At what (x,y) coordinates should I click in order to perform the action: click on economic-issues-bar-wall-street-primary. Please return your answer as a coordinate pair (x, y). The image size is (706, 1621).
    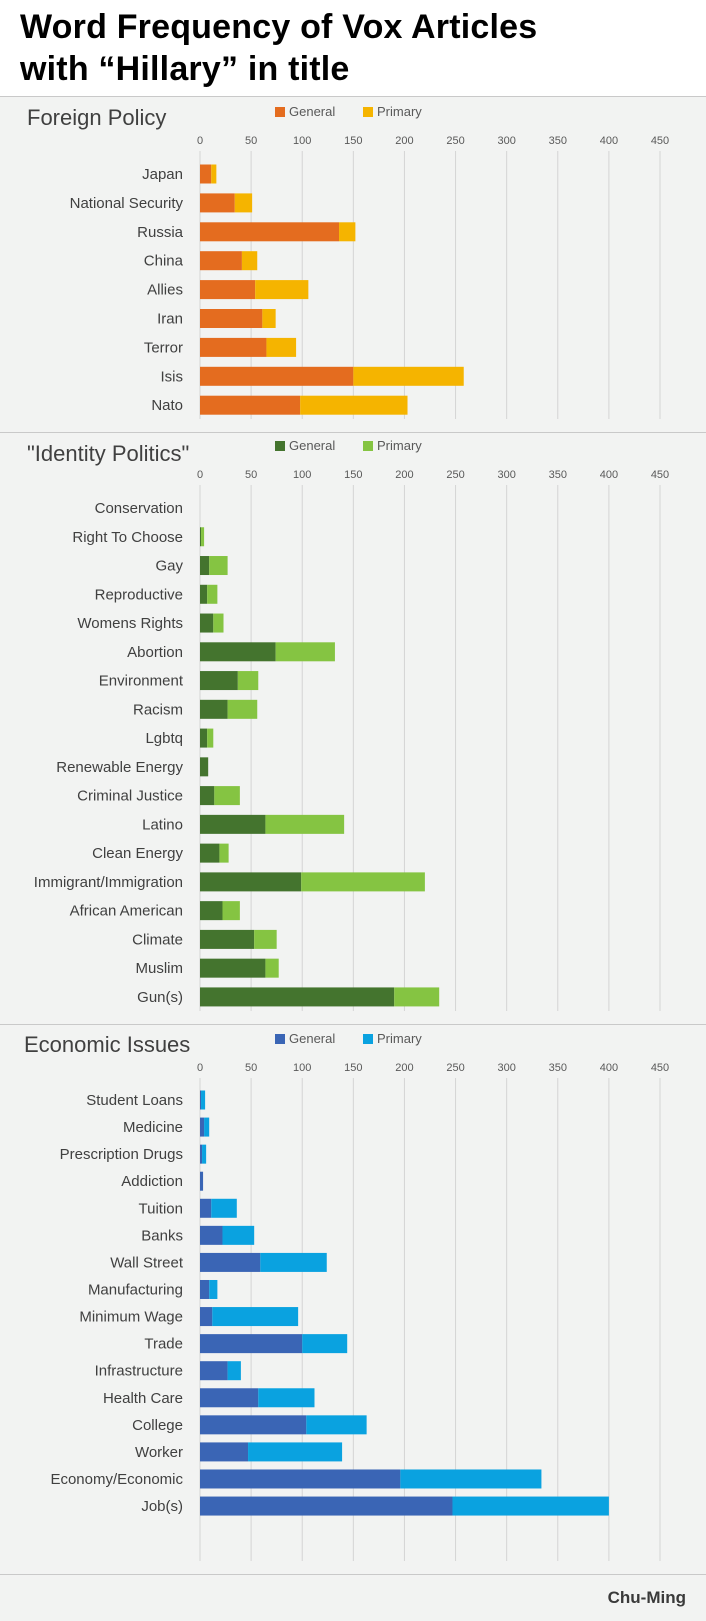
    Looking at the image, I should click on (293, 1262).